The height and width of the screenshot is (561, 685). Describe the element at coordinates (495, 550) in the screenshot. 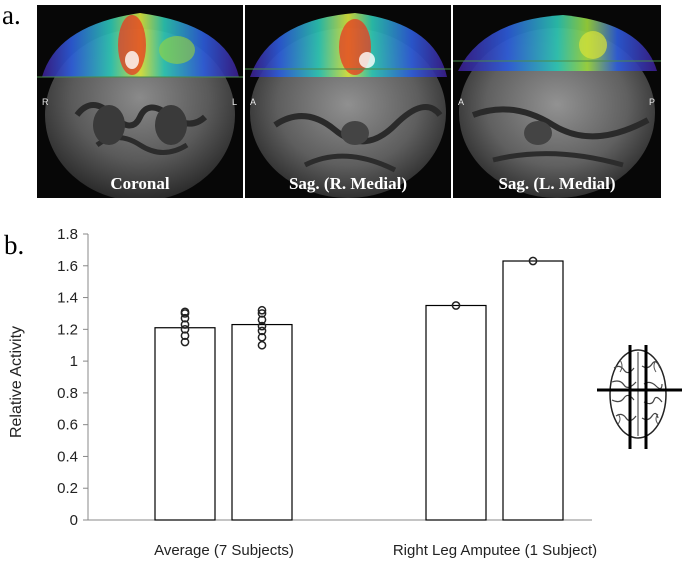

I see `category-label: Right Leg Amputee (1 Subject)` at that location.